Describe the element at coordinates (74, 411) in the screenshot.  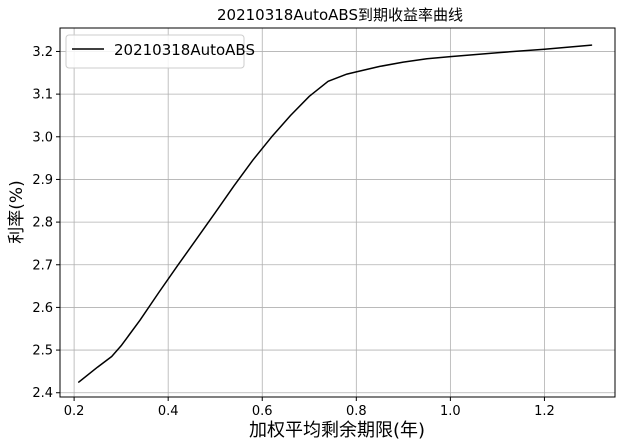
I see `x-tick-label: 0.2` at that location.